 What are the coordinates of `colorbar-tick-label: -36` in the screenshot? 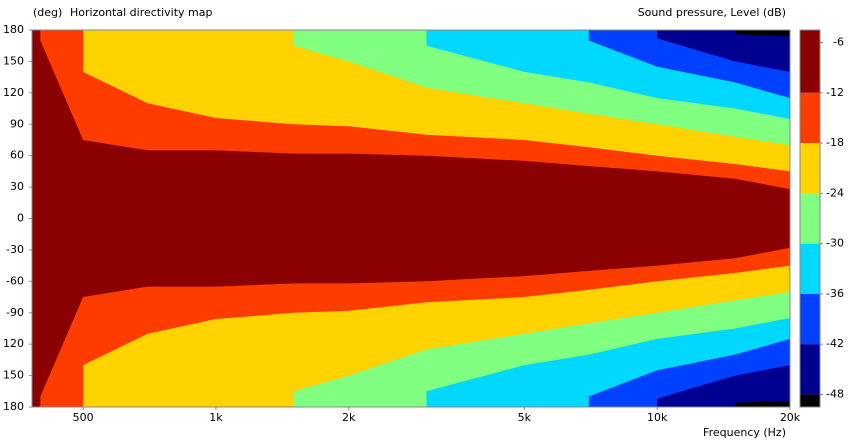 It's located at (835, 293).